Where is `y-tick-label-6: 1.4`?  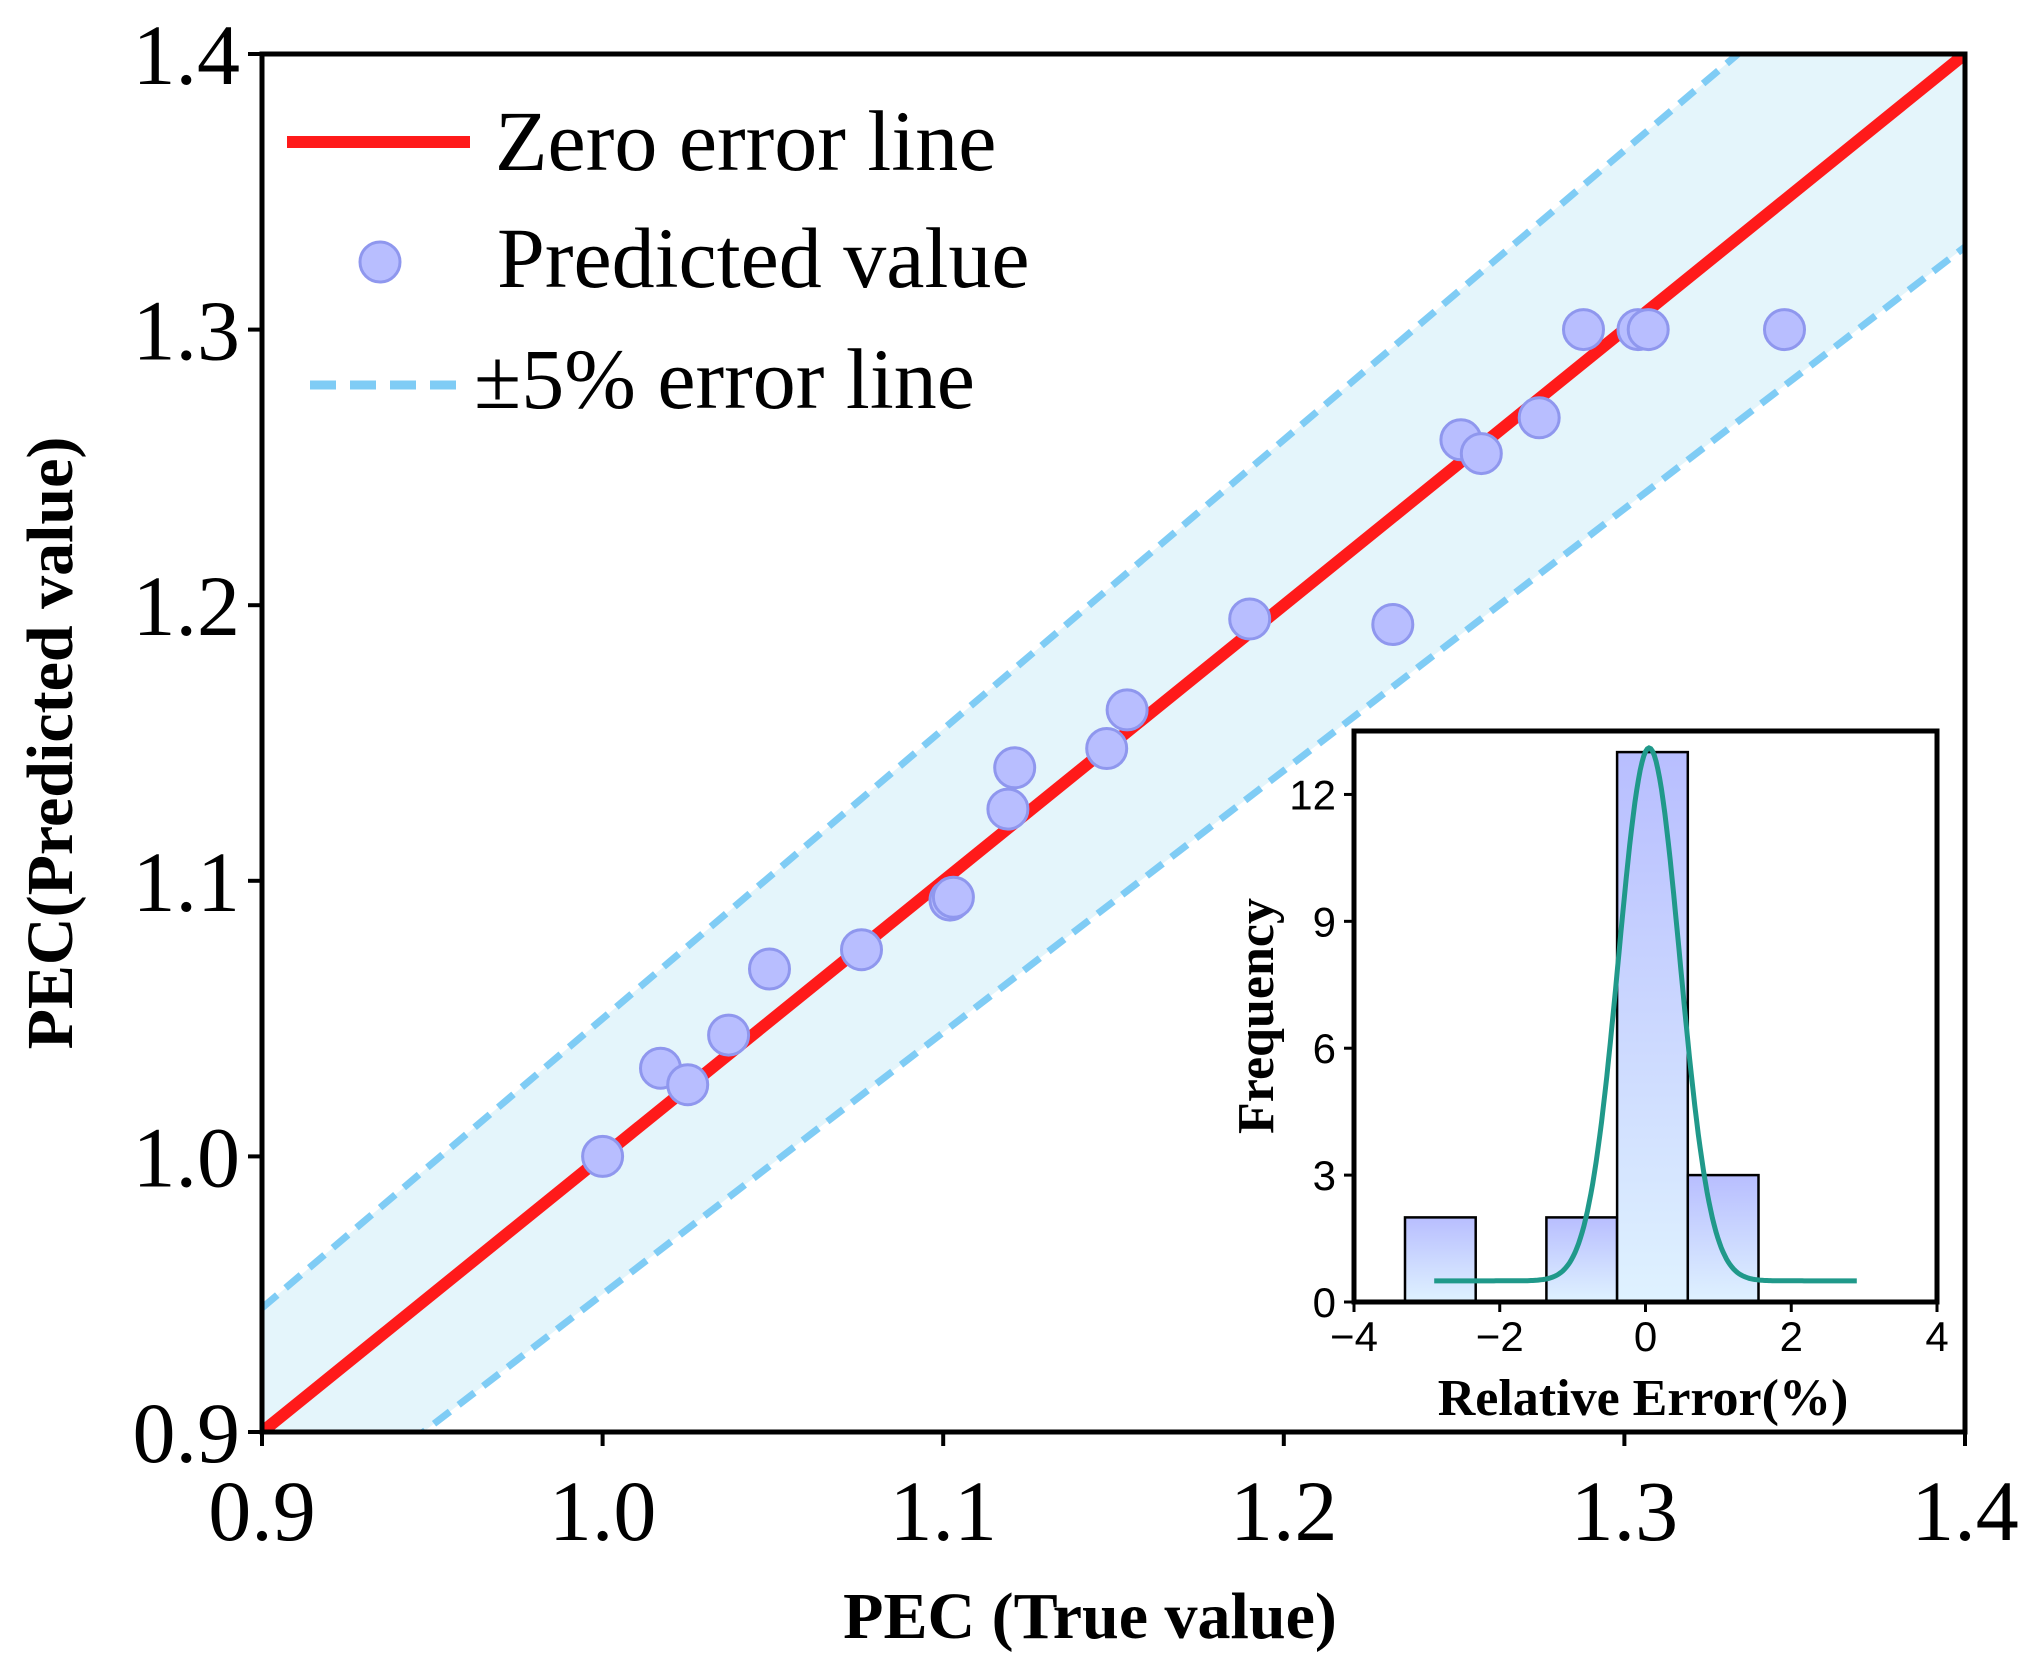 y-tick-label-6: 1.4 is located at coordinates (187, 55).